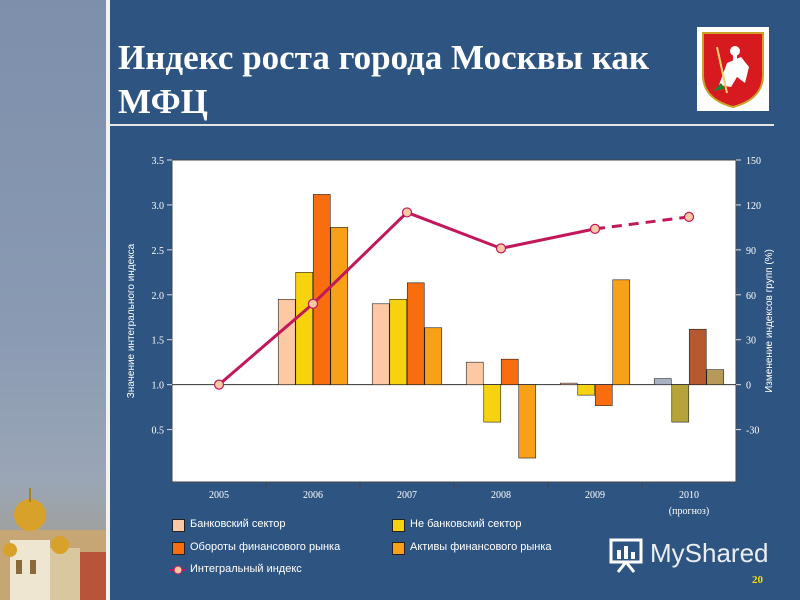  Describe the element at coordinates (753, 161) in the screenshot. I see `y-right-tick-label: 150` at that location.